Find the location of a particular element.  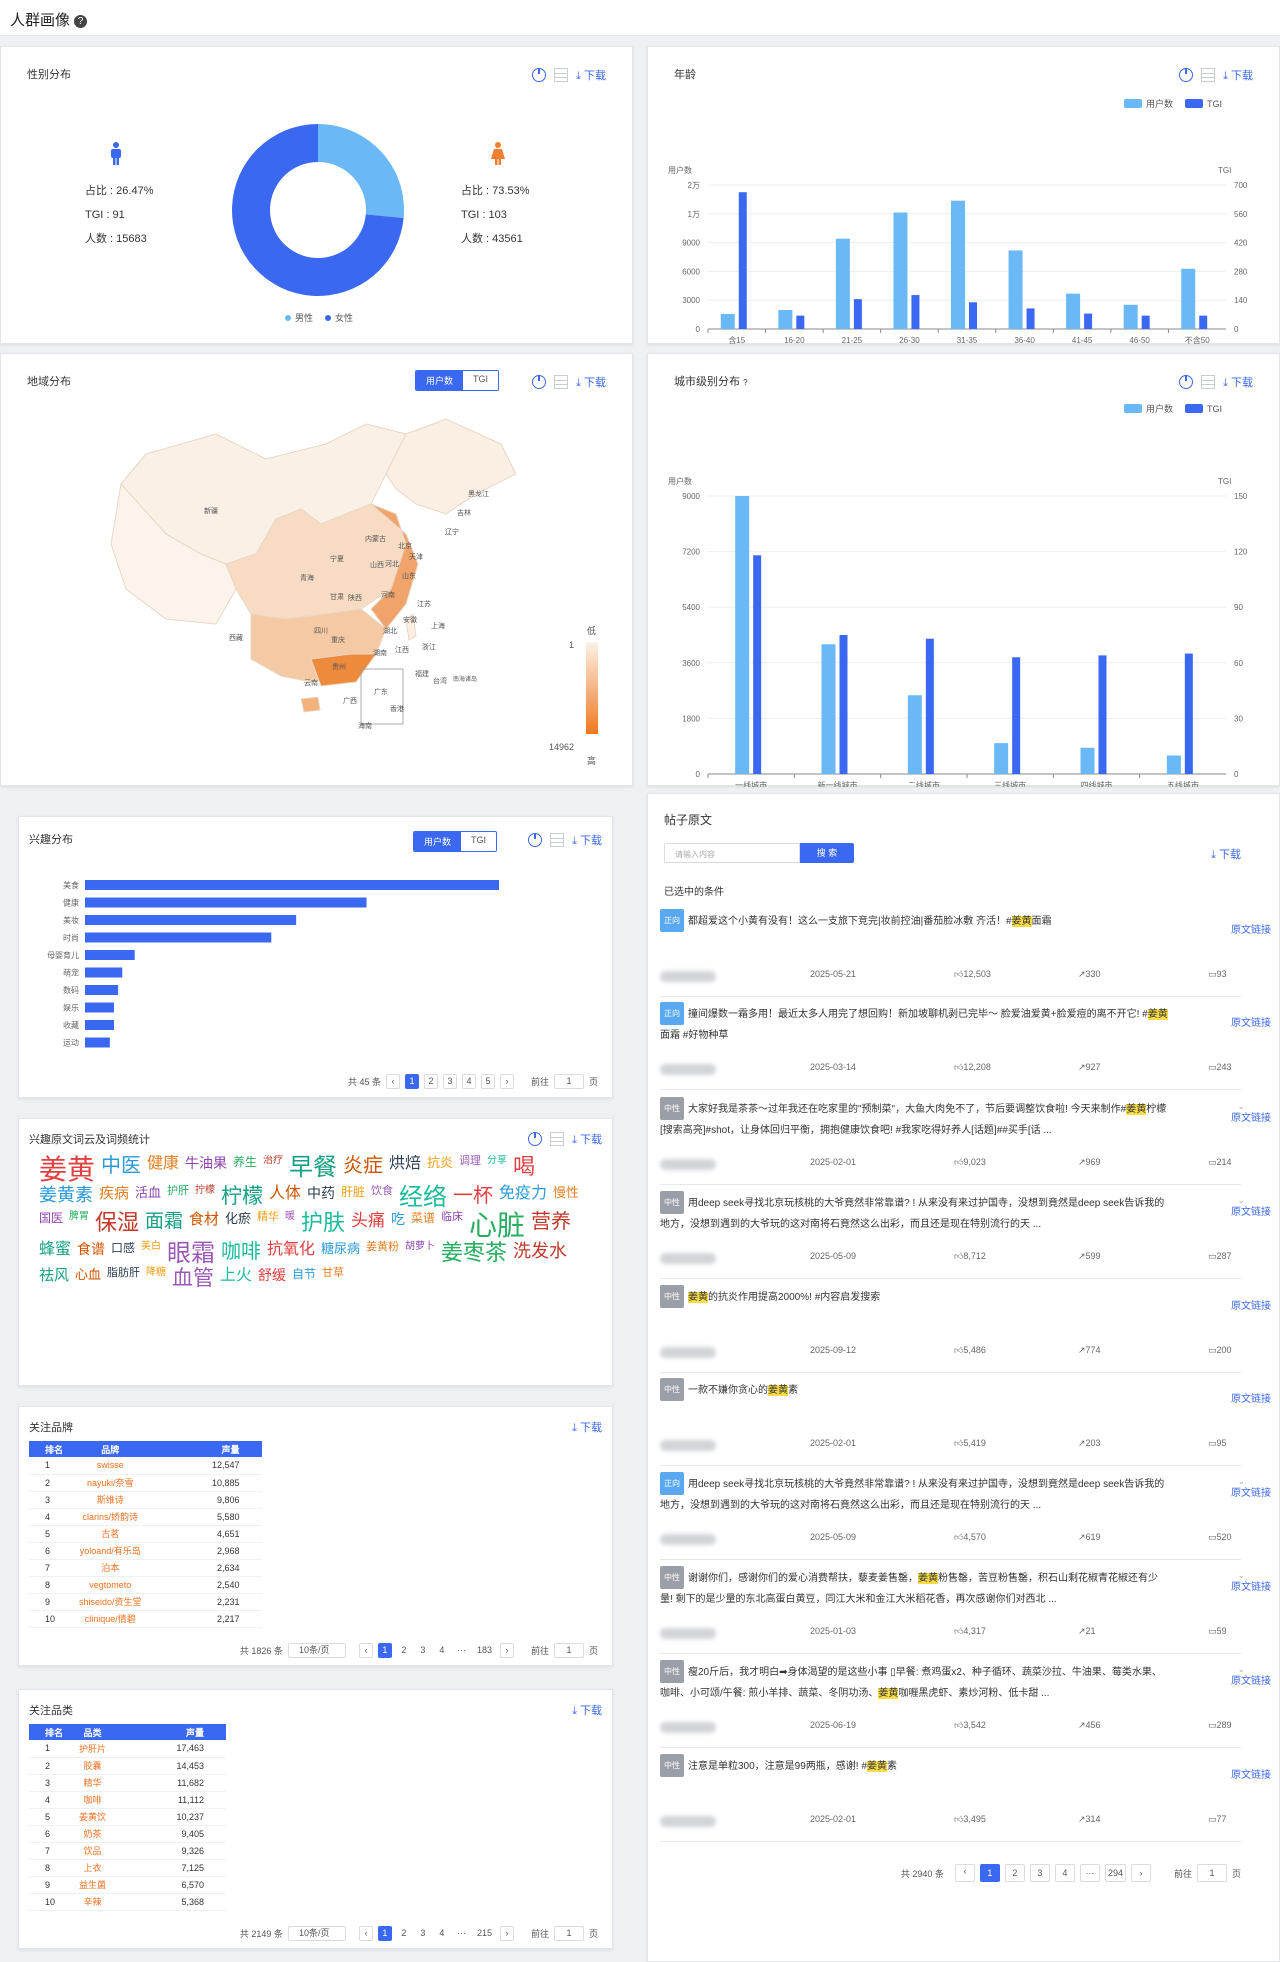

word-cloud-word: 早餐 is located at coordinates (313, 1168).